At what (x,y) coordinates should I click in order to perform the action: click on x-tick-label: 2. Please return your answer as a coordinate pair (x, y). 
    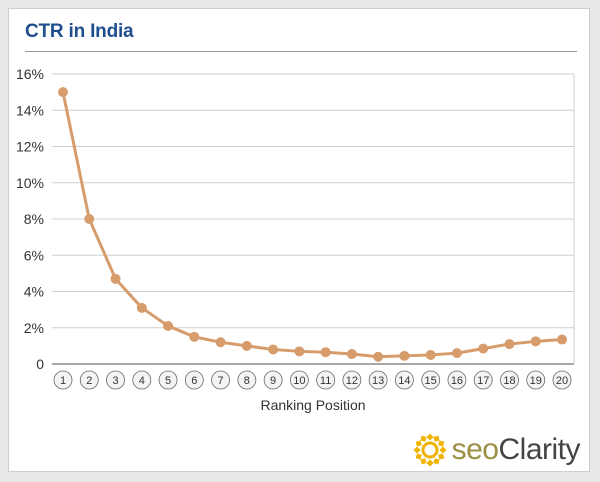
    Looking at the image, I should click on (89, 381).